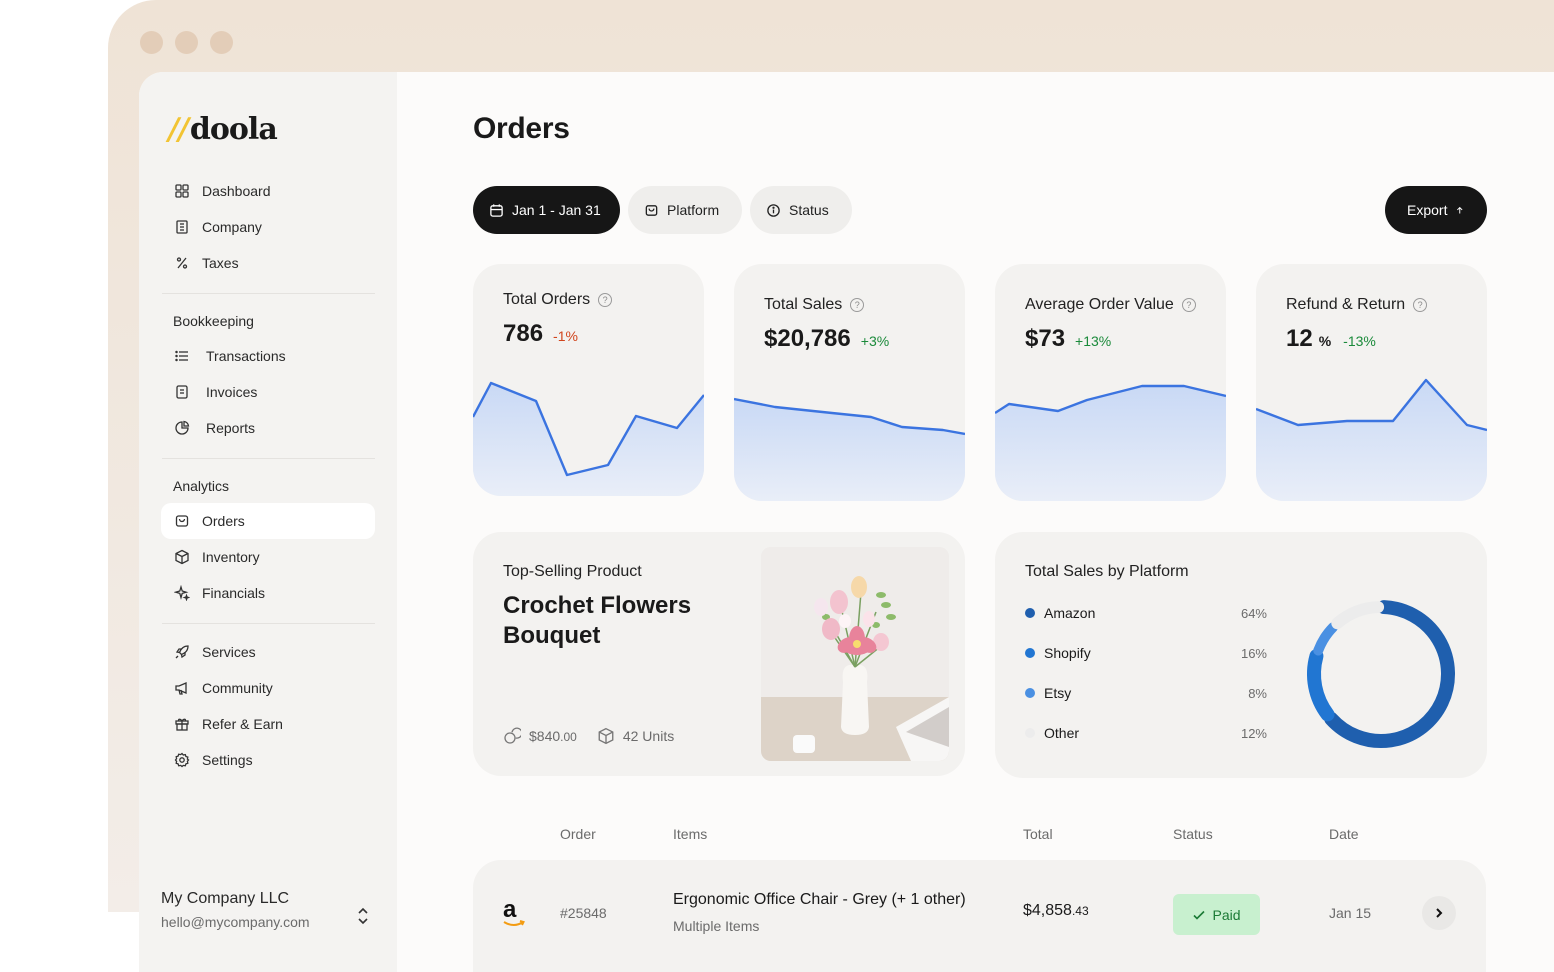  I want to click on donut-slice-etsy, so click(1326, 639).